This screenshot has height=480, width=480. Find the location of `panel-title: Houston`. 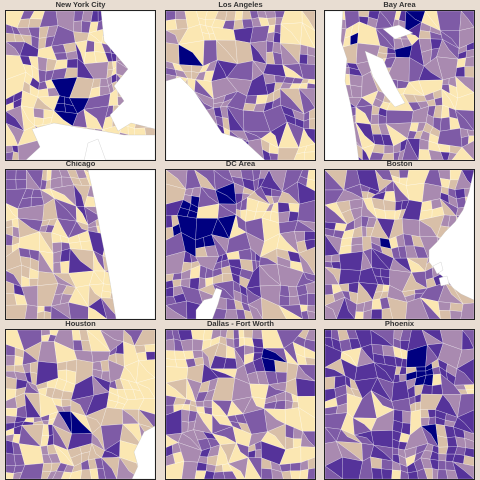

panel-title: Houston is located at coordinates (80, 323).